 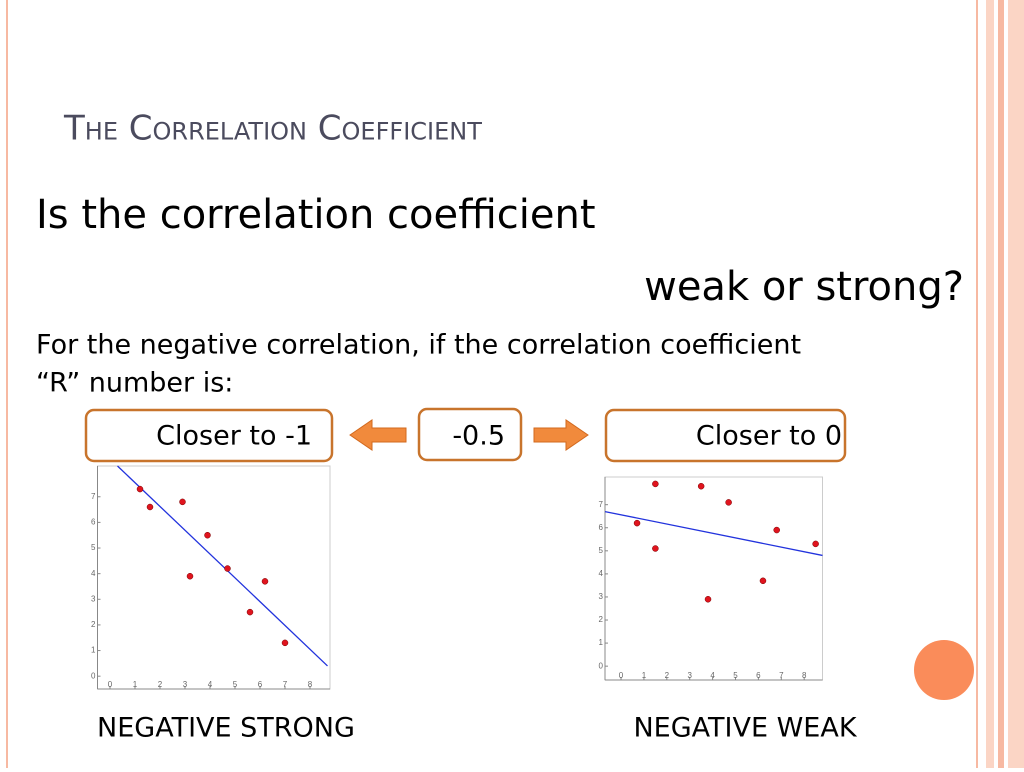 I want to click on decor-circle, so click(x=944, y=670).